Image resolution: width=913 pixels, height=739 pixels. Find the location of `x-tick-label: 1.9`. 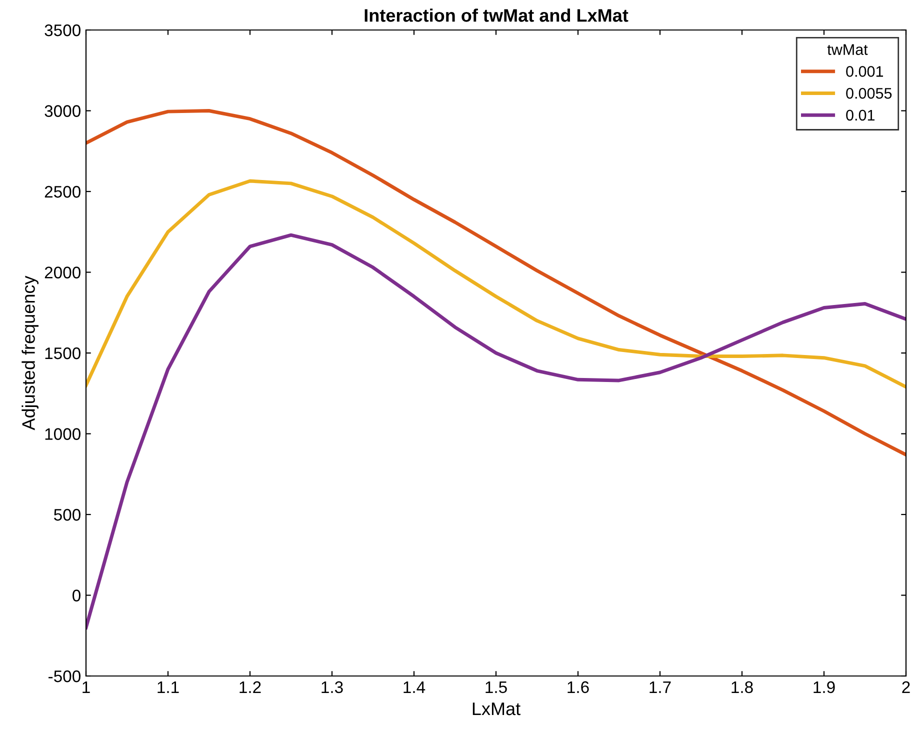

x-tick-label: 1.9 is located at coordinates (824, 687).